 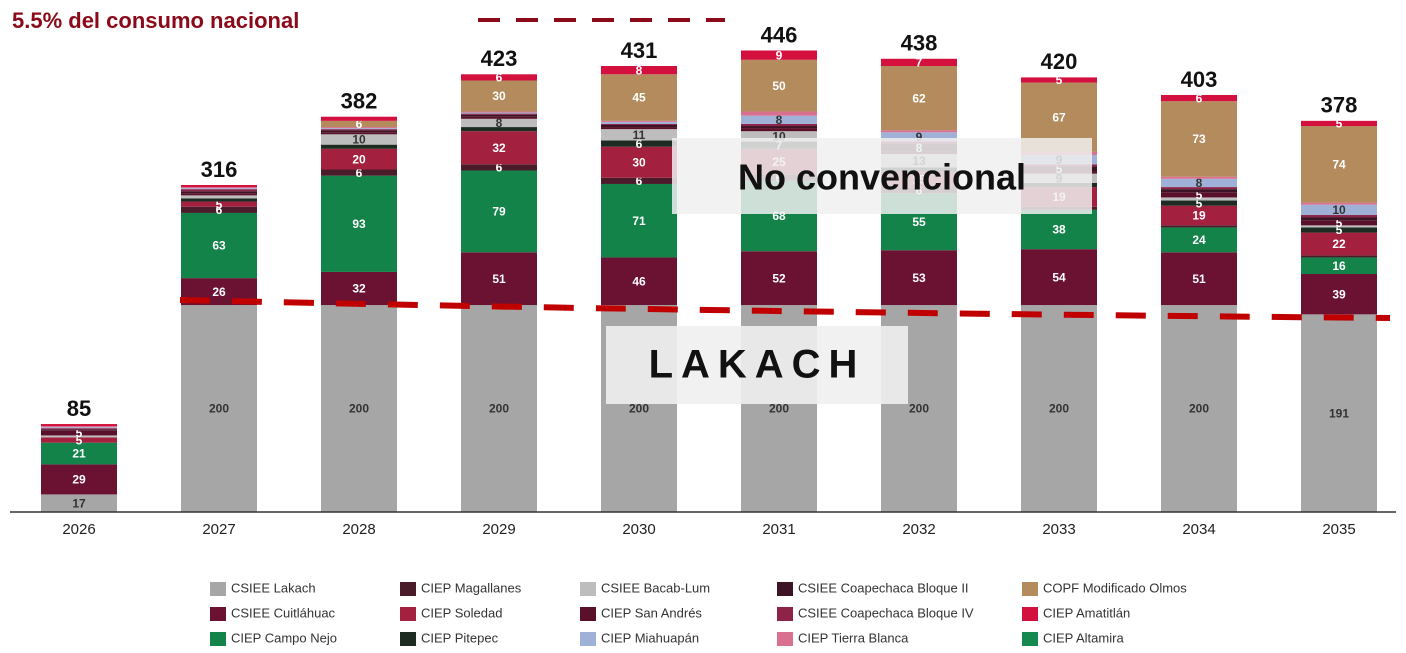 I want to click on lakach-threshold, so click(x=785, y=309).